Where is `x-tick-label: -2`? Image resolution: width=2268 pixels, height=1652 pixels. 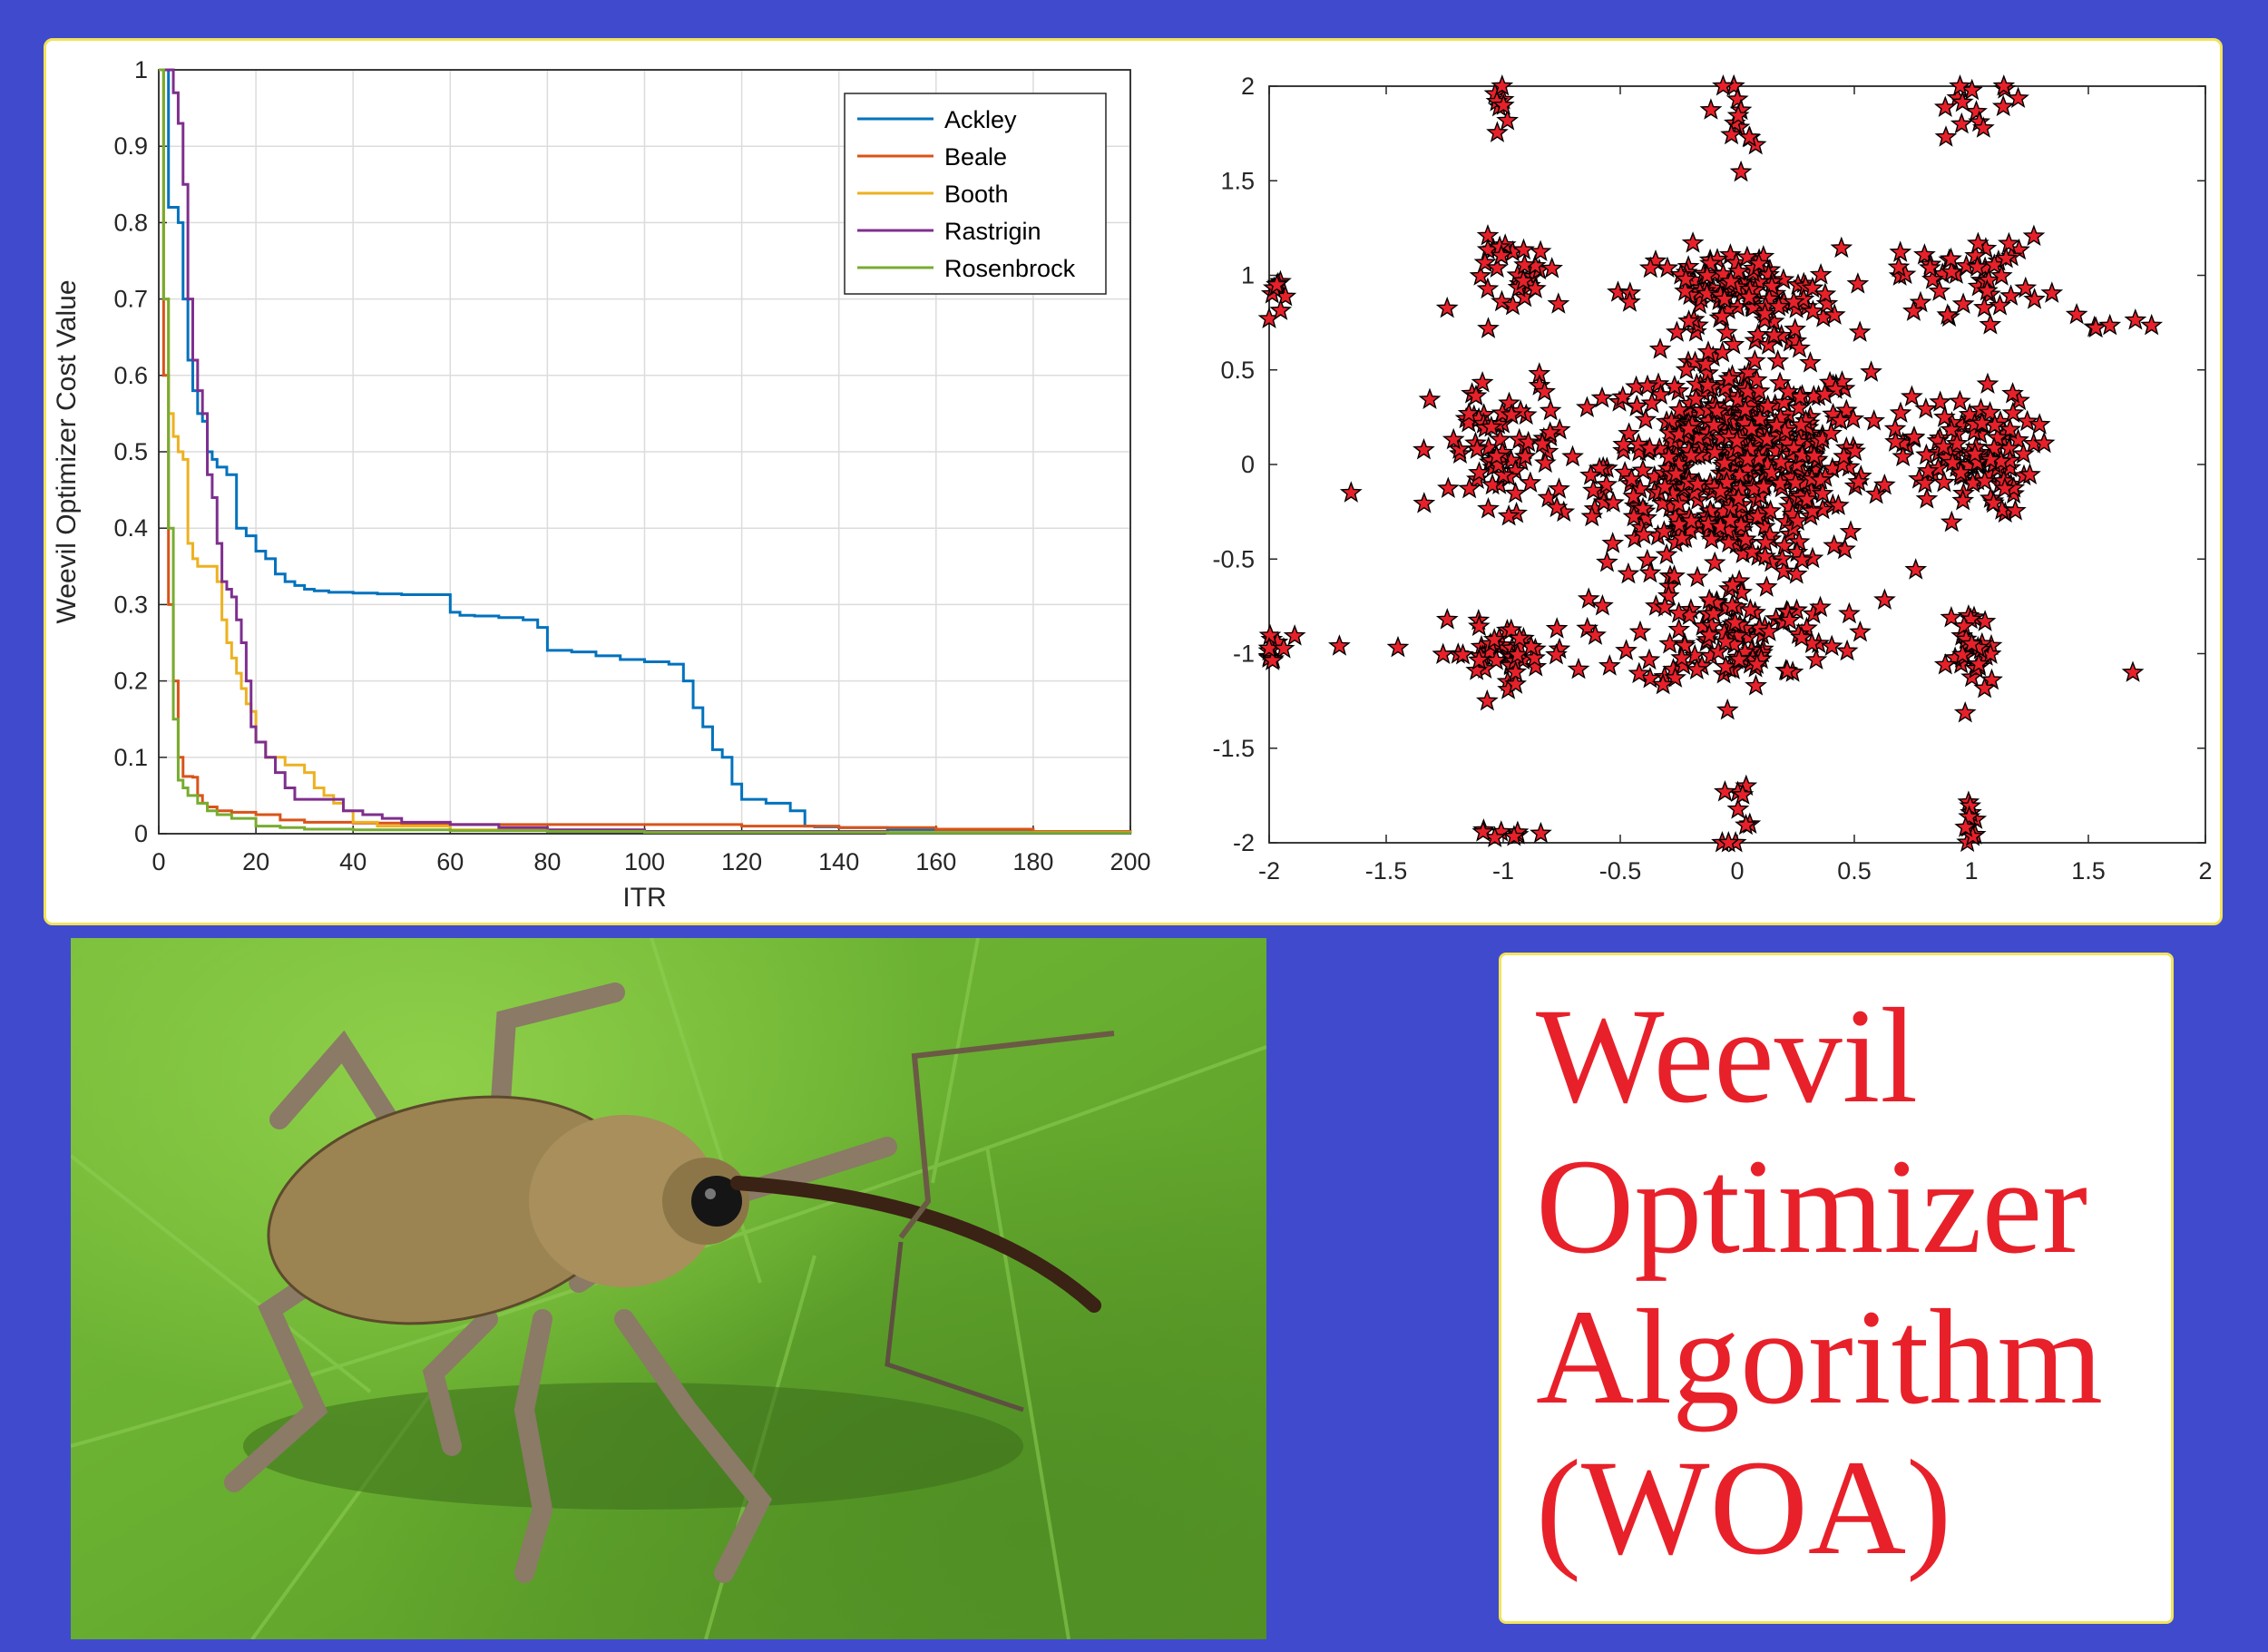 x-tick-label: -2 is located at coordinates (1269, 871).